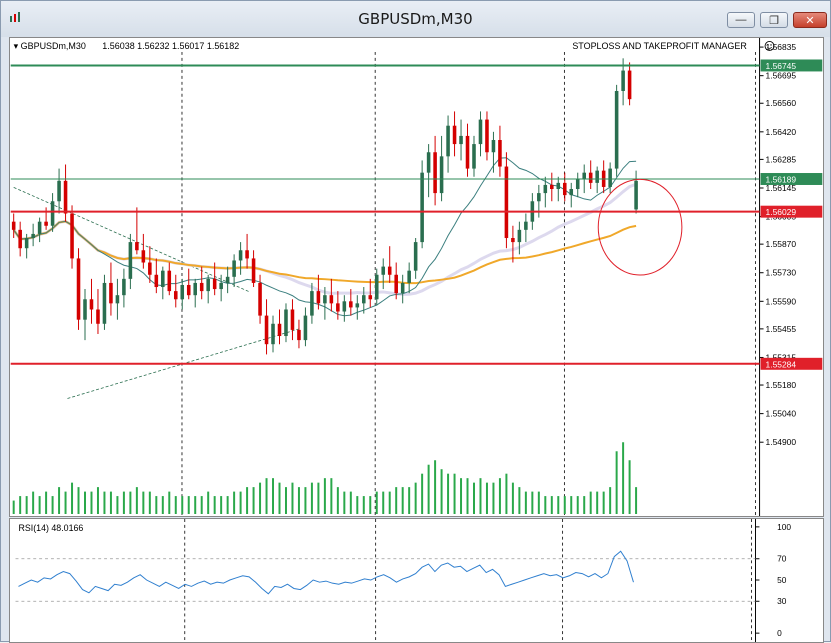 This screenshot has width=831, height=643. Describe the element at coordinates (782, 559) in the screenshot. I see `rsi-tick-label: 70` at that location.